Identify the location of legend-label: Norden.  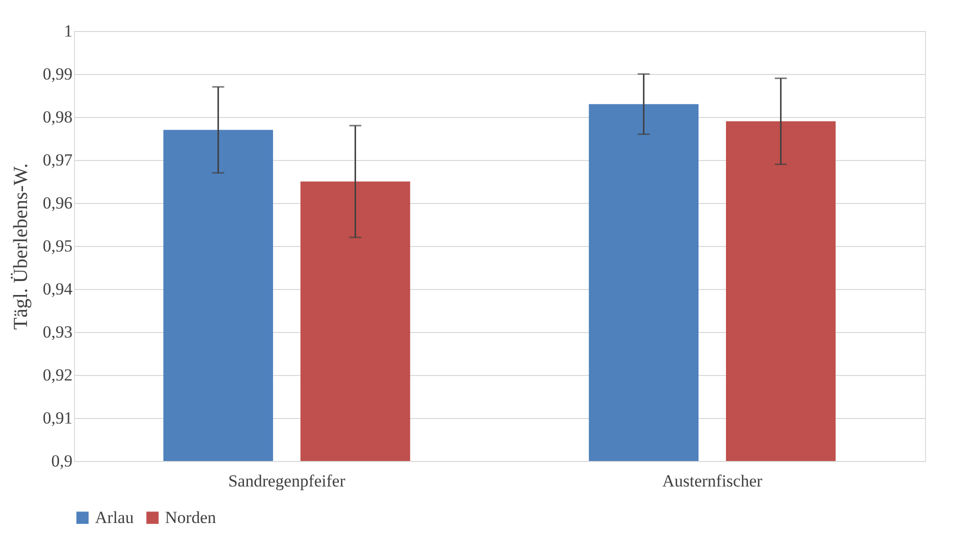
(190, 517).